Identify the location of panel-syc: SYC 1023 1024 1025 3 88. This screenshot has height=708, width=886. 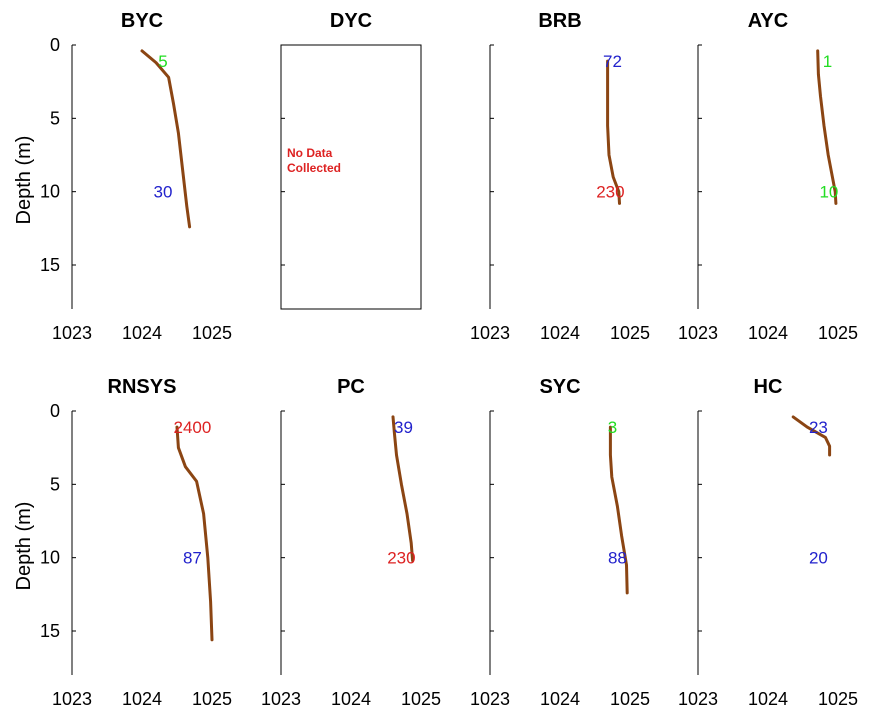
(560, 542).